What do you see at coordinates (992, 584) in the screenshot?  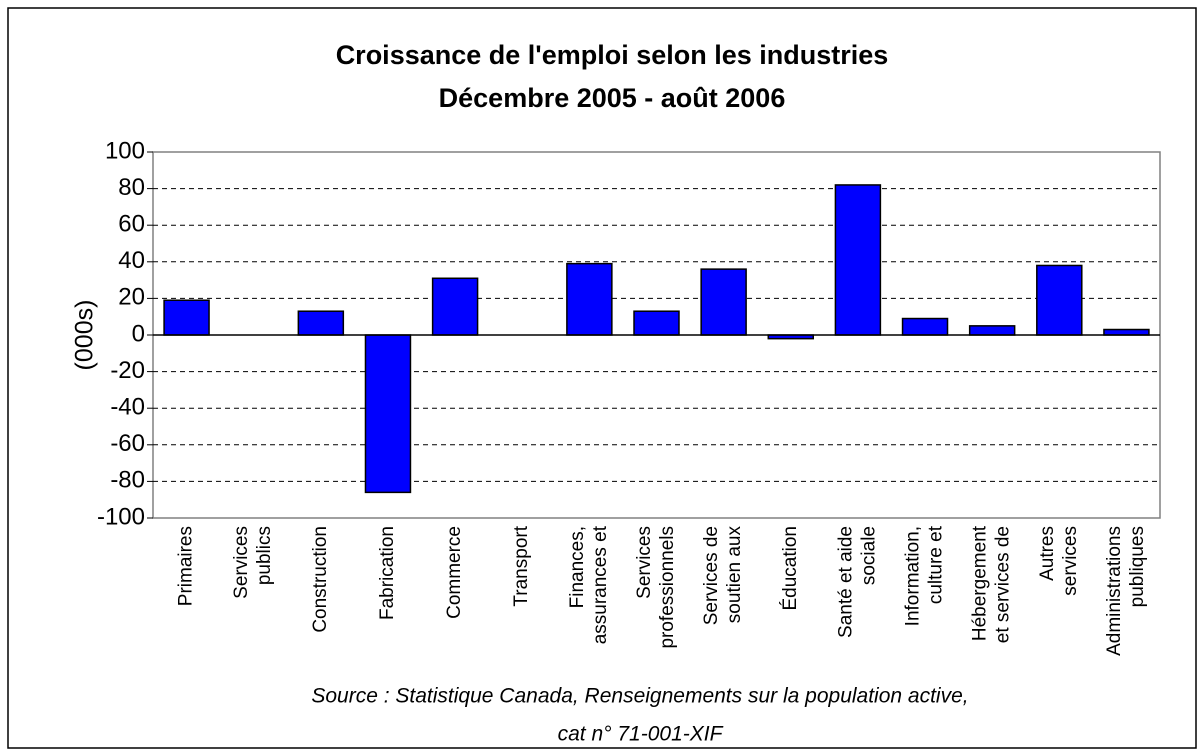 I see `x-tick-label: Hébergement et services de` at bounding box center [992, 584].